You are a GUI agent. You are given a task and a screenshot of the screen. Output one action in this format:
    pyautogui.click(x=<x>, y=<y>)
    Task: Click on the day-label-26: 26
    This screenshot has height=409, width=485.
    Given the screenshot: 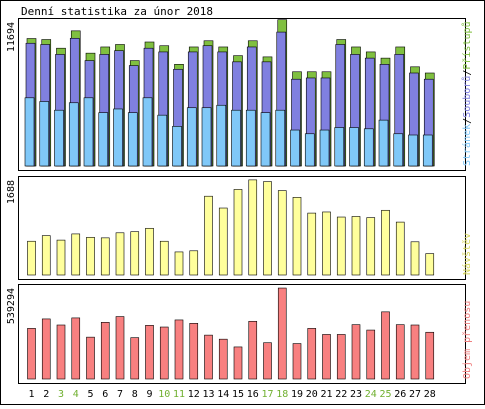 What is the action you would take?
    pyautogui.click(x=400, y=394)
    